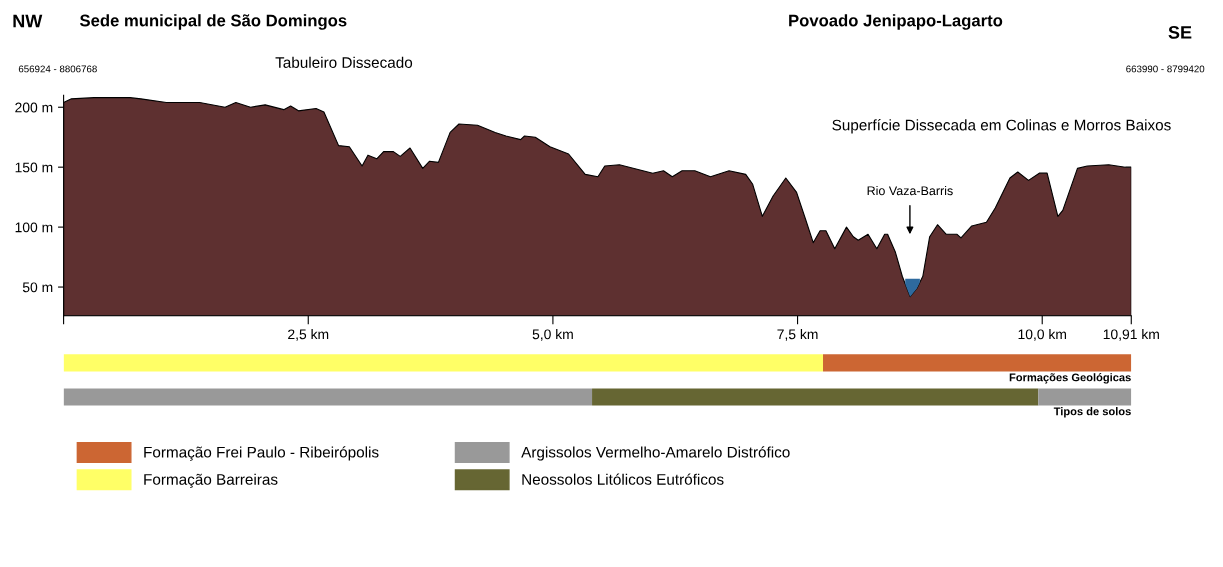  Describe the element at coordinates (1131, 335) in the screenshot. I see `x-tick-label: 10,91 km` at that location.